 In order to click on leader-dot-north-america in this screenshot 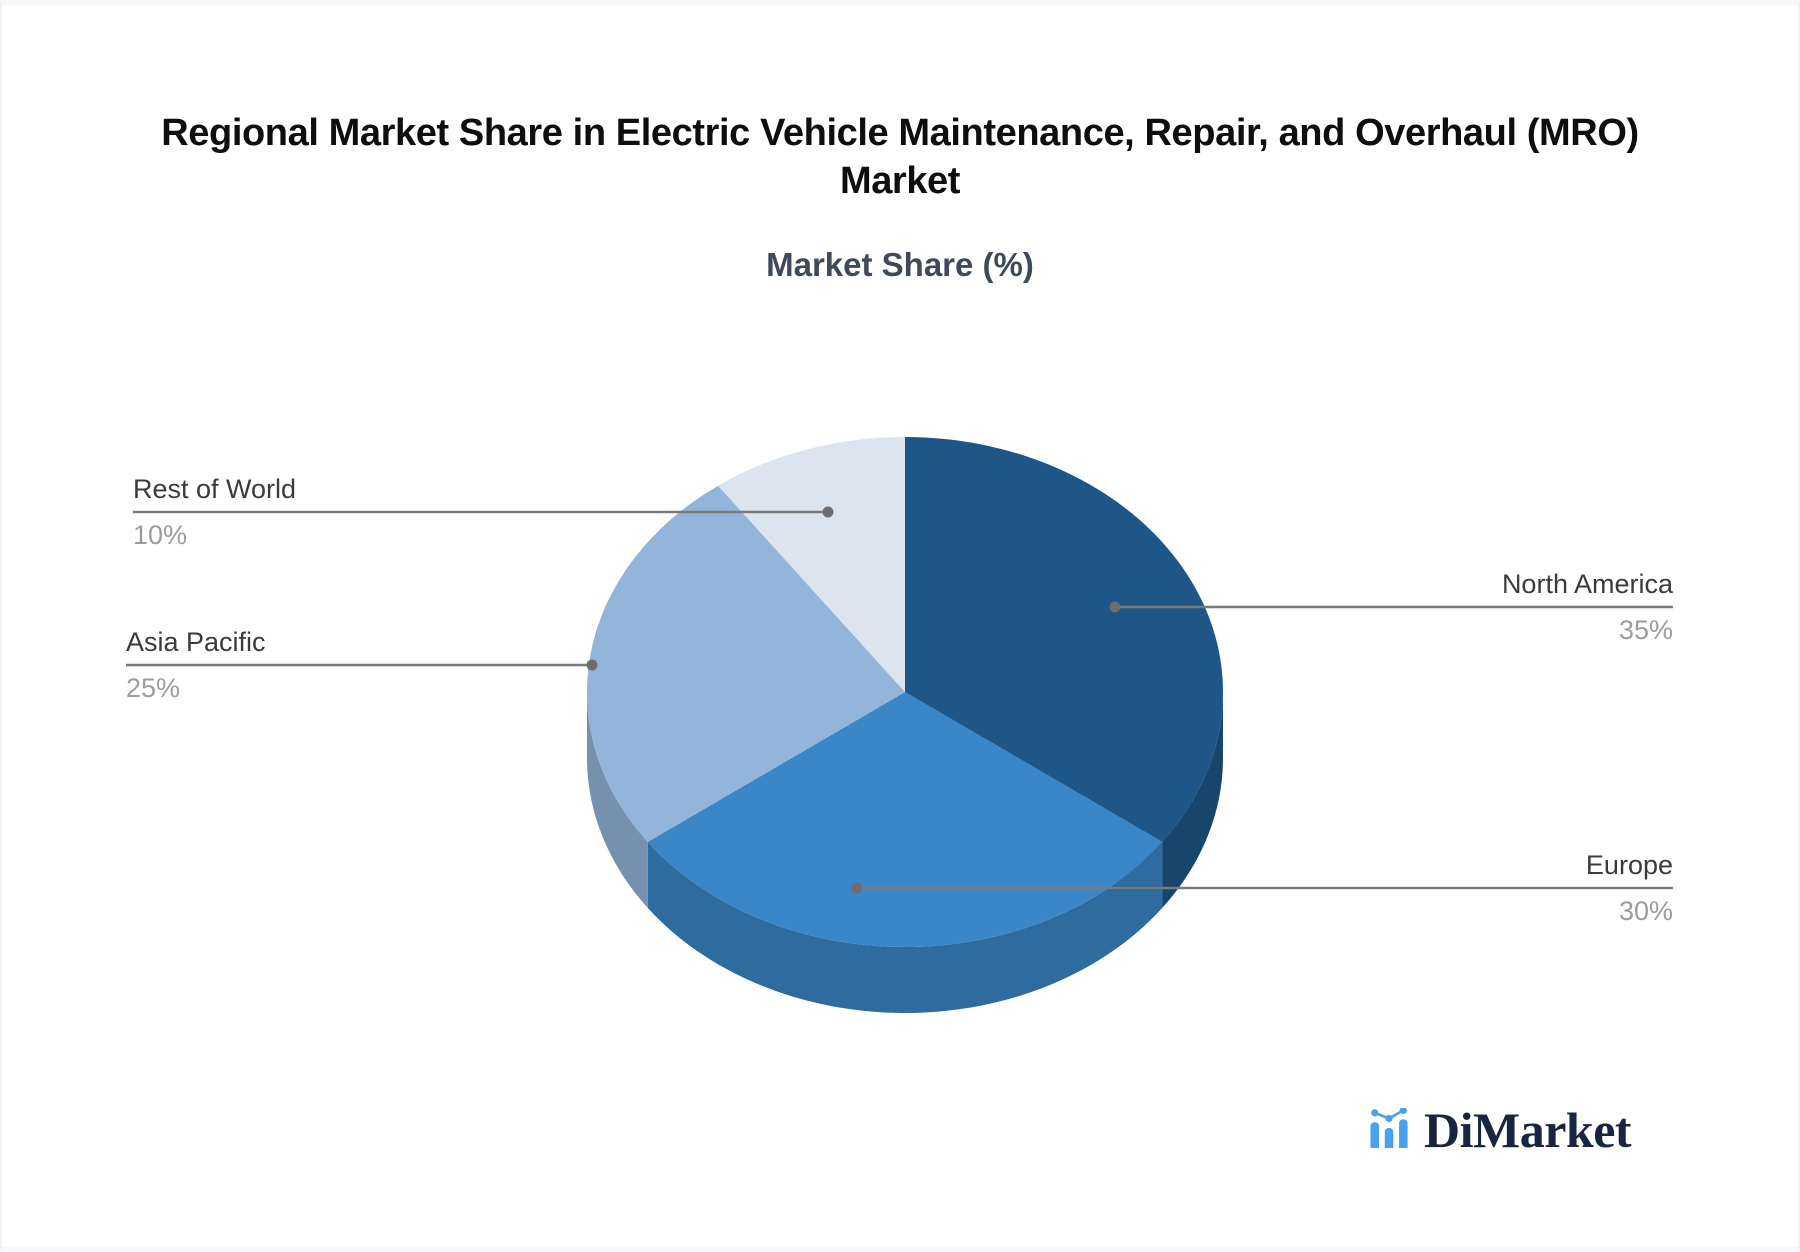, I will do `click(1115, 607)`.